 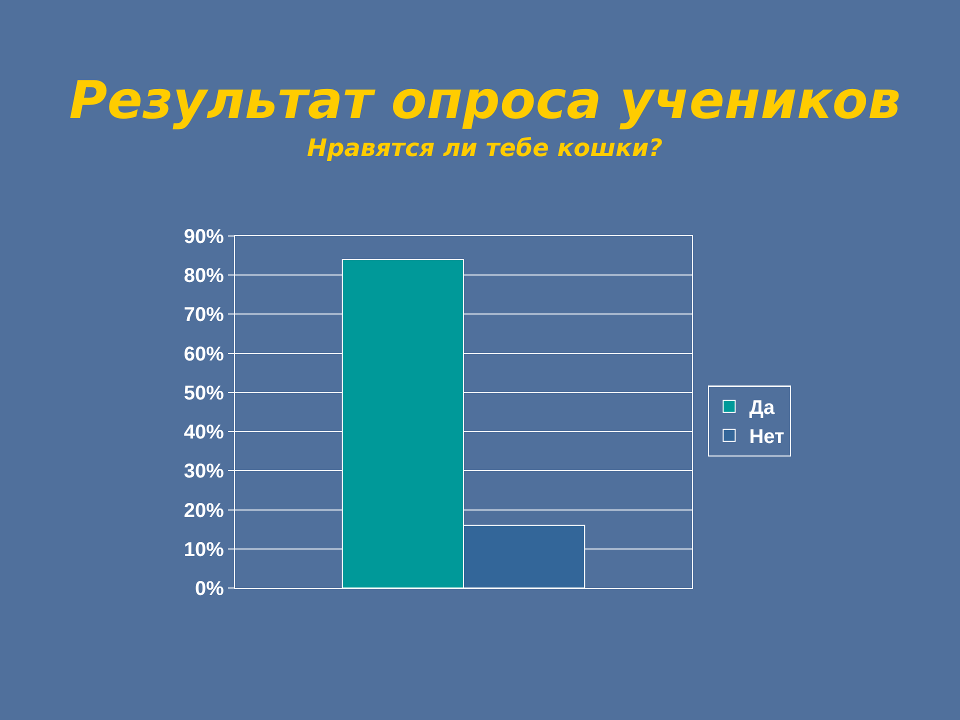 I want to click on y-tick-label: 0%, so click(x=209, y=589).